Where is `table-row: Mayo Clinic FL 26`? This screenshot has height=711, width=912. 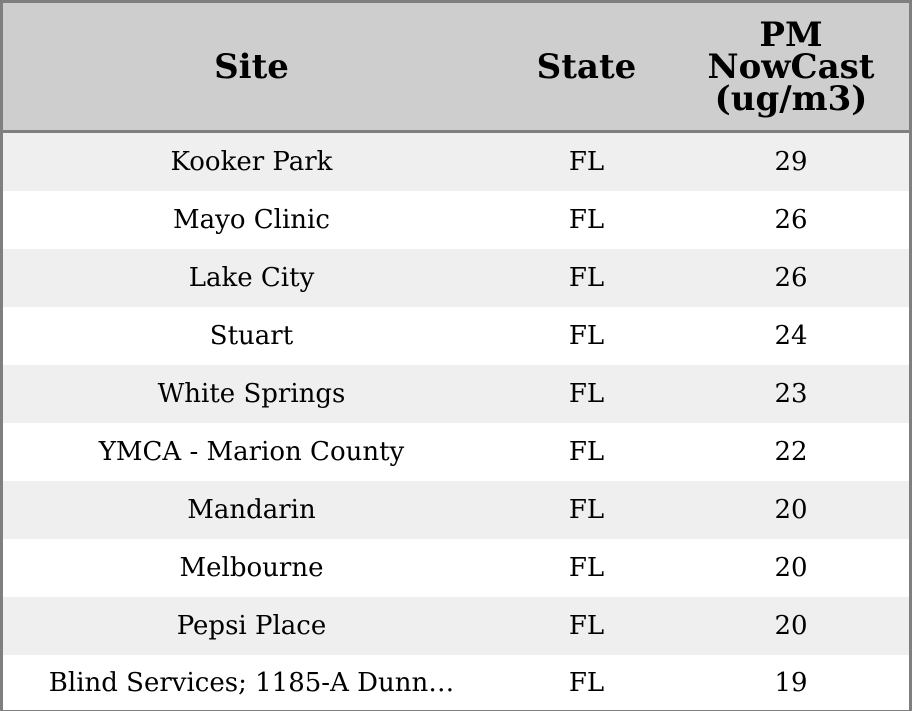 table-row: Mayo Clinic FL 26 is located at coordinates (456, 220).